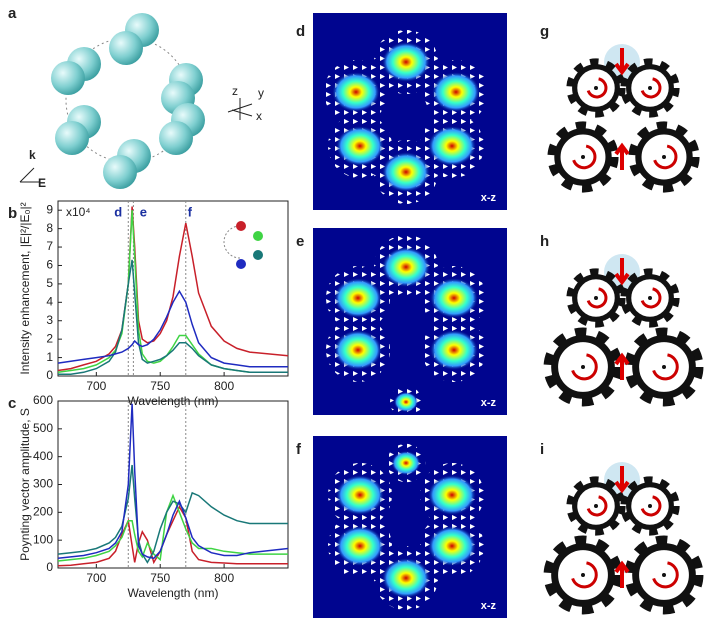 The width and height of the screenshot is (724, 631). I want to click on panel-label: d, so click(300, 31).